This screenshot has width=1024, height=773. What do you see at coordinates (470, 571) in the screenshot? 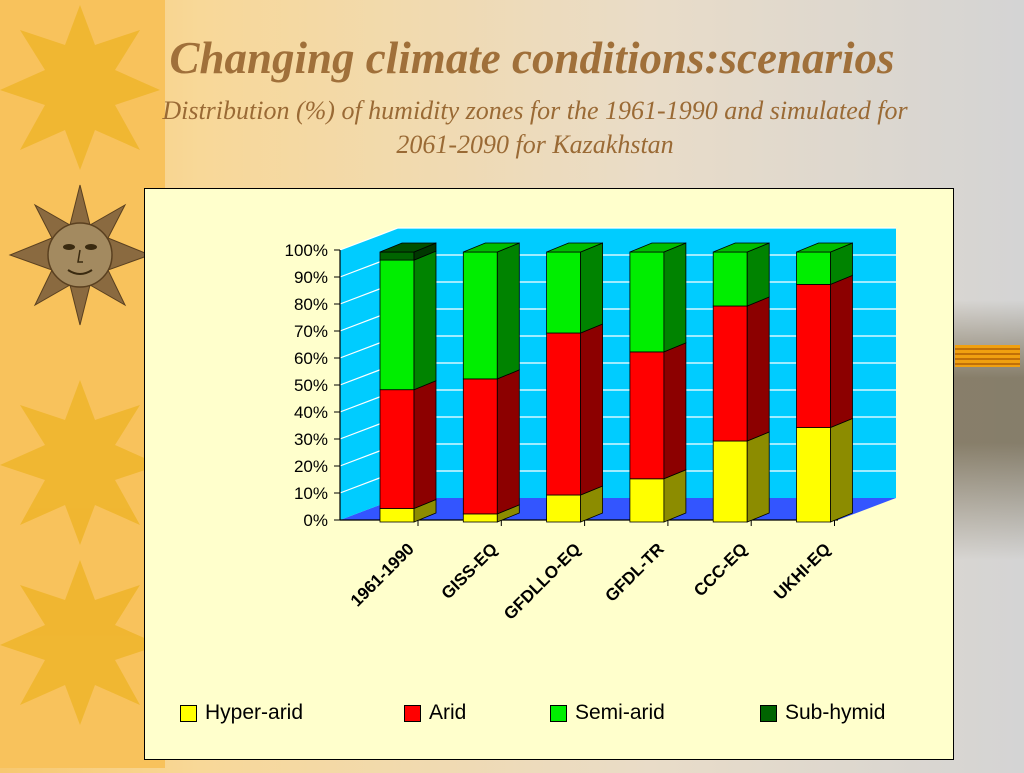
I see `x-tick-label: GISS-EQ` at bounding box center [470, 571].